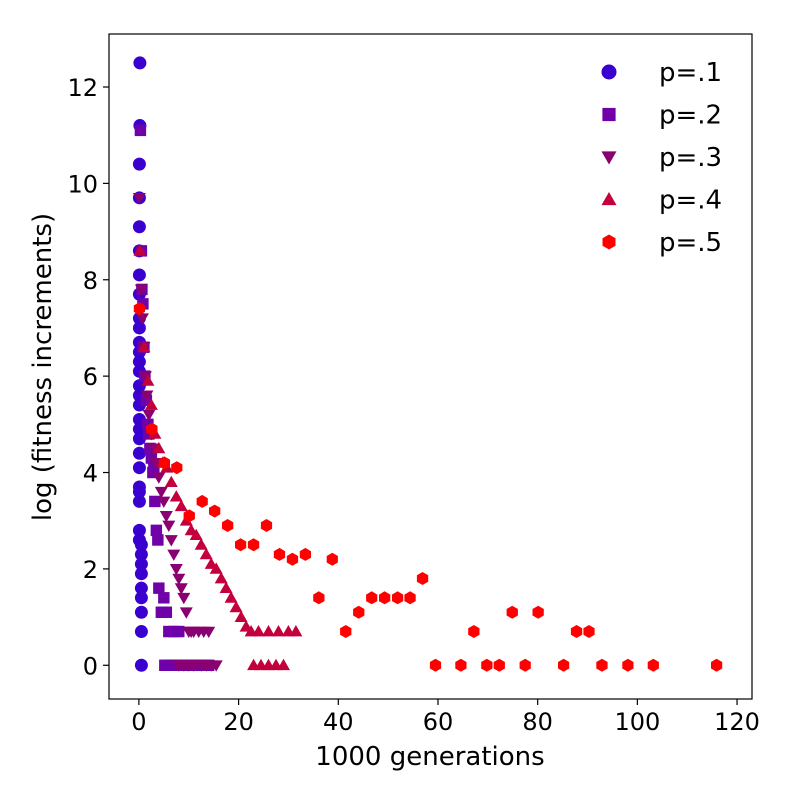 The height and width of the screenshot is (800, 800). What do you see at coordinates (90, 281) in the screenshot?
I see `y-tick-label-8: 8` at bounding box center [90, 281].